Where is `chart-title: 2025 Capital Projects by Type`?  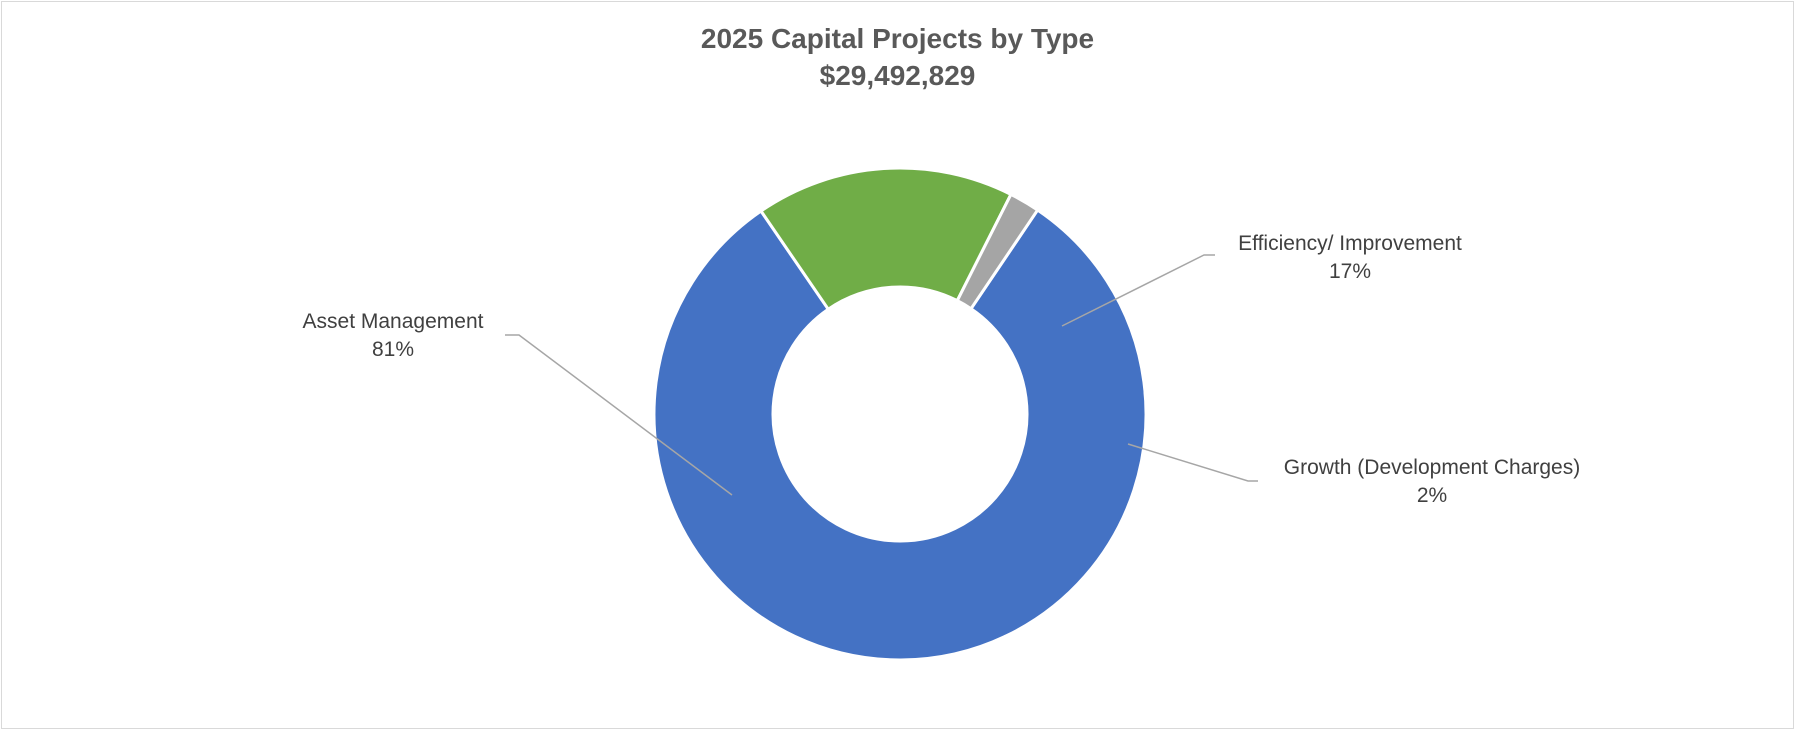 chart-title: 2025 Capital Projects by Type is located at coordinates (897, 38).